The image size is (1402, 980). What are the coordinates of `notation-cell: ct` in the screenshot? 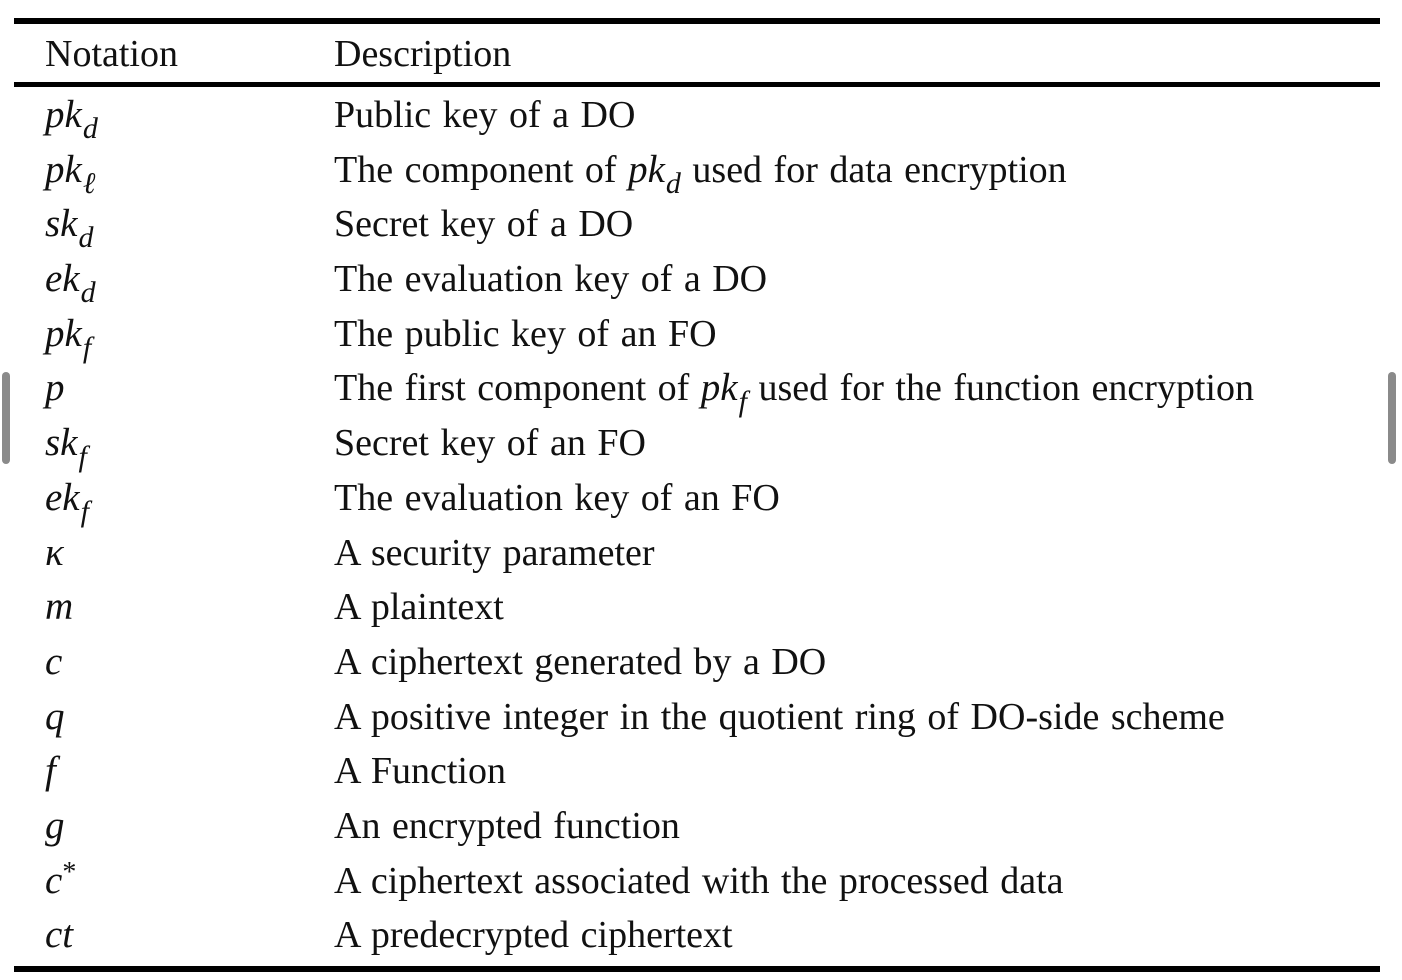 It's located at (59, 935).